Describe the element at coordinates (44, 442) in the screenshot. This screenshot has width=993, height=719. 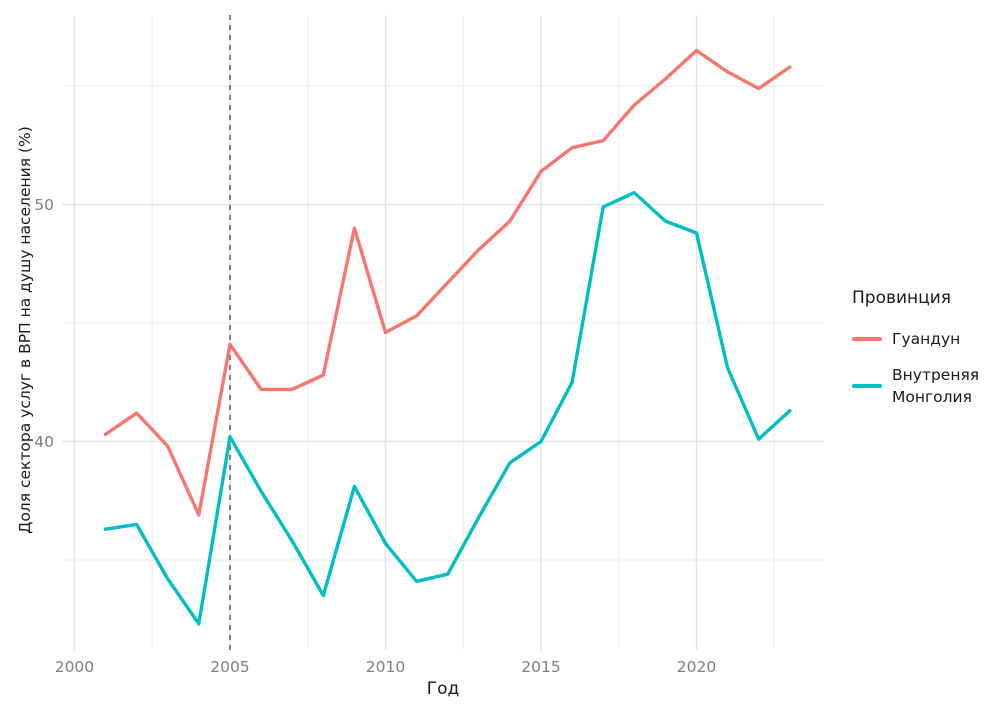
I see `y-tick-label: 40` at that location.